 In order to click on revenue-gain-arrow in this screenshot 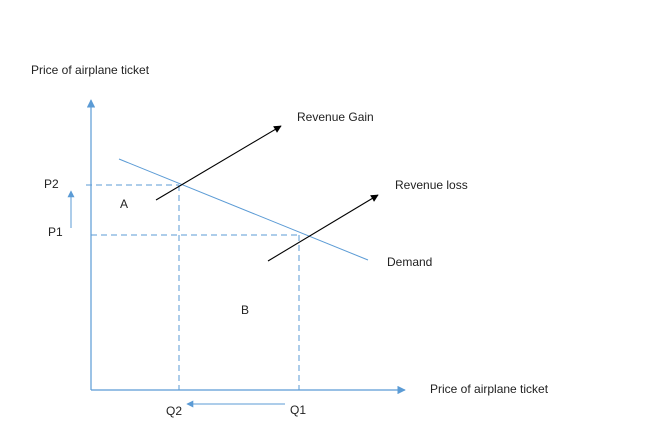, I will do `click(218, 163)`.